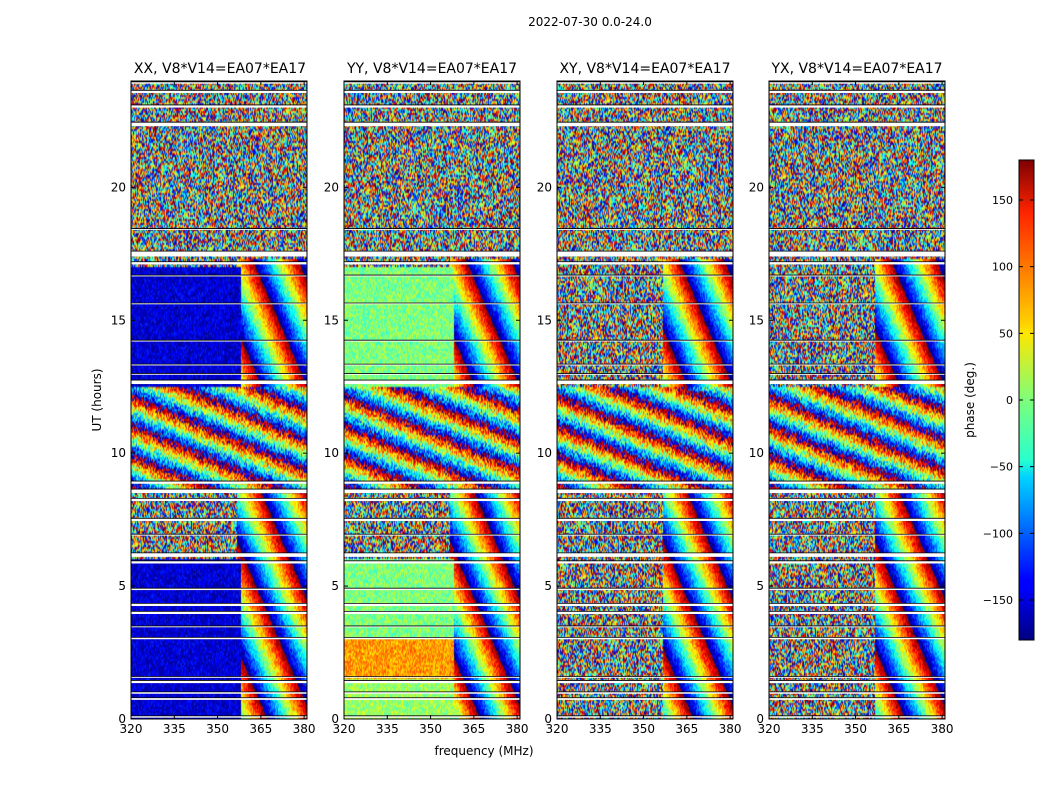 Image resolution: width=1050 pixels, height=804 pixels. What do you see at coordinates (97, 399) in the screenshot?
I see `y-axis-label: UT (hours)` at bounding box center [97, 399].